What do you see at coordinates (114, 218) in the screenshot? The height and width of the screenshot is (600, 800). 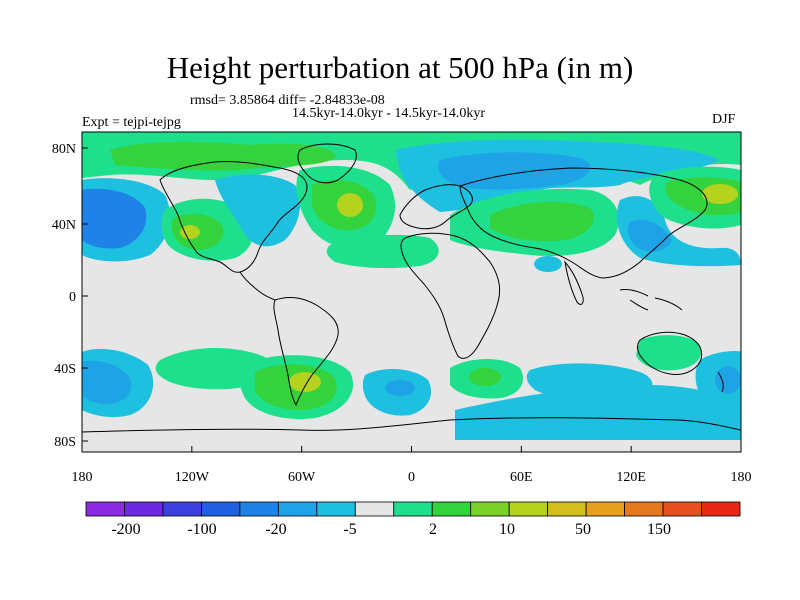 I see `north-pacific-strong-negative-region` at bounding box center [114, 218].